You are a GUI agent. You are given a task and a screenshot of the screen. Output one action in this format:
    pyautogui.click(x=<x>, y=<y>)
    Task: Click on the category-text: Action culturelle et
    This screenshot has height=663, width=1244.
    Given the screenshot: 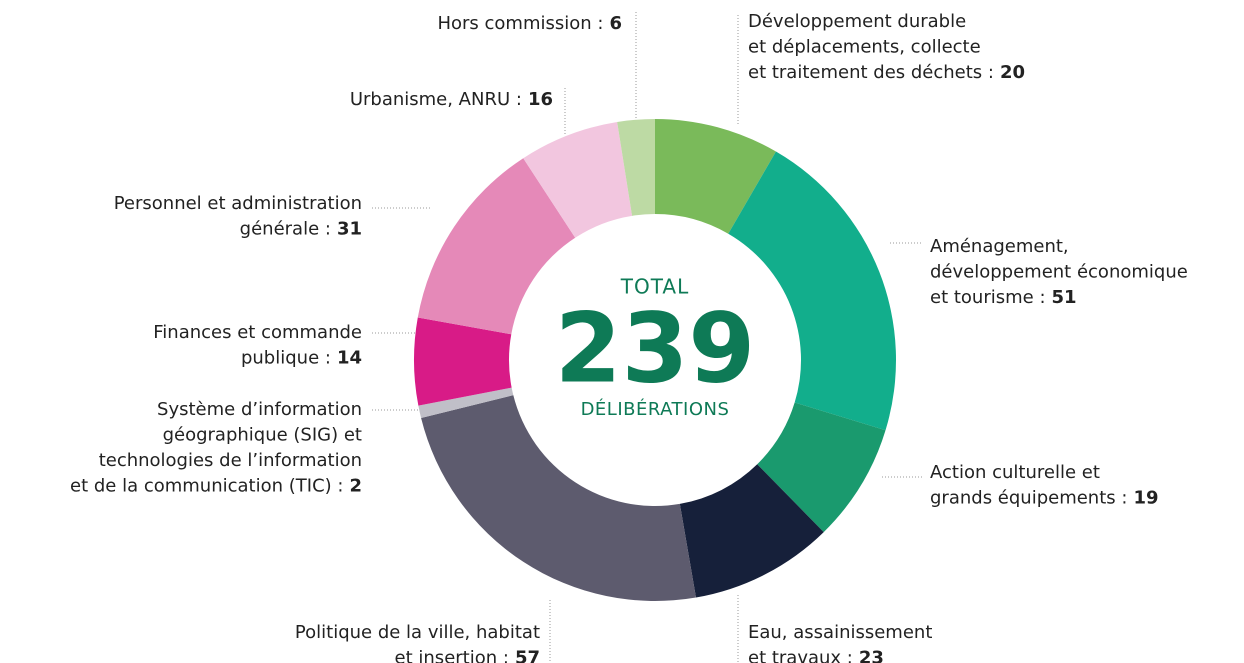 What is the action you would take?
    pyautogui.click(x=1015, y=472)
    